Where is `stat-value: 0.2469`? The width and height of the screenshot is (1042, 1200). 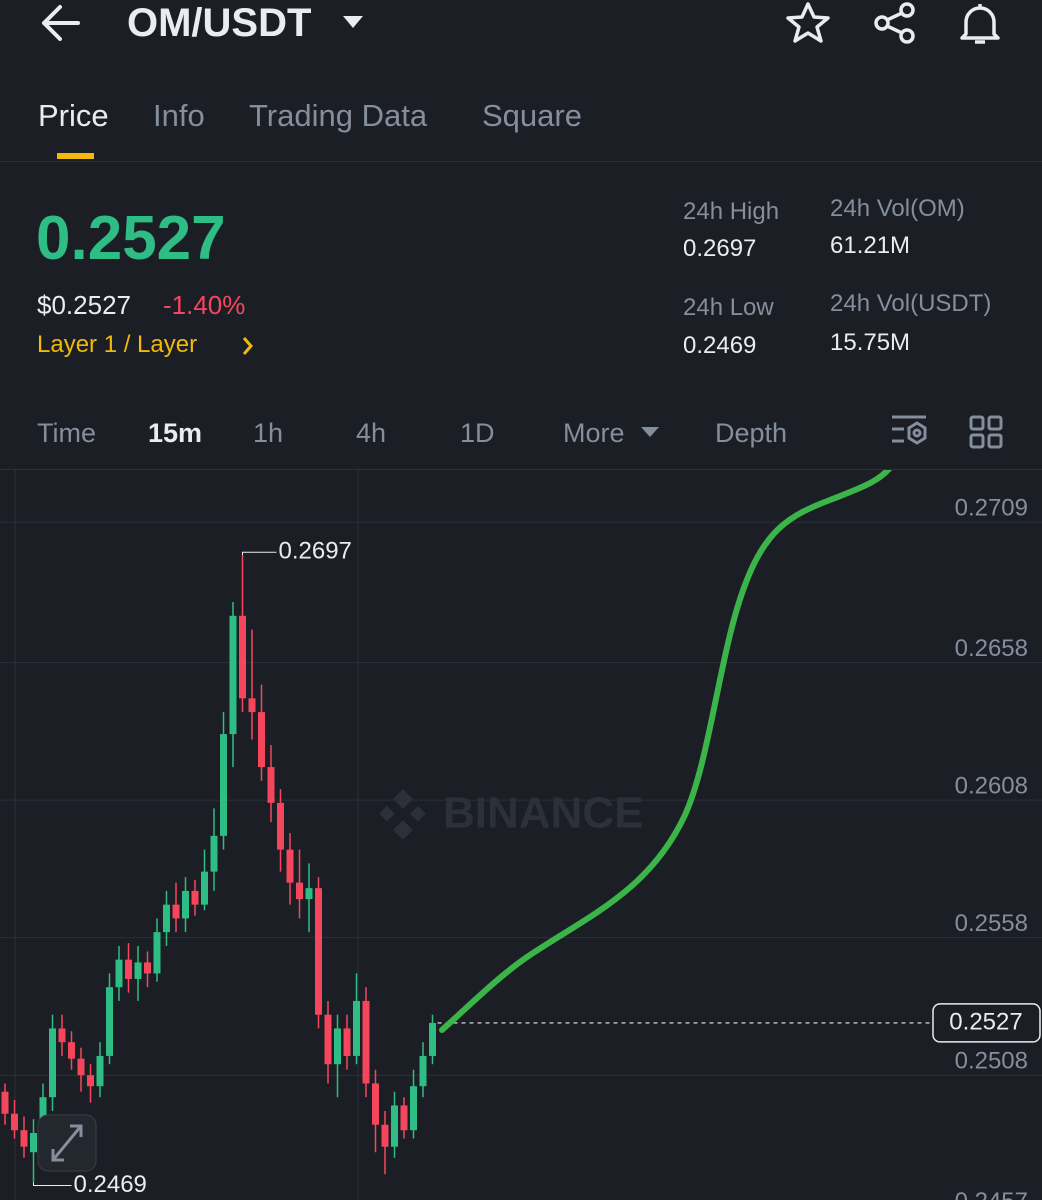
stat-value: 0.2469 is located at coordinates (720, 345).